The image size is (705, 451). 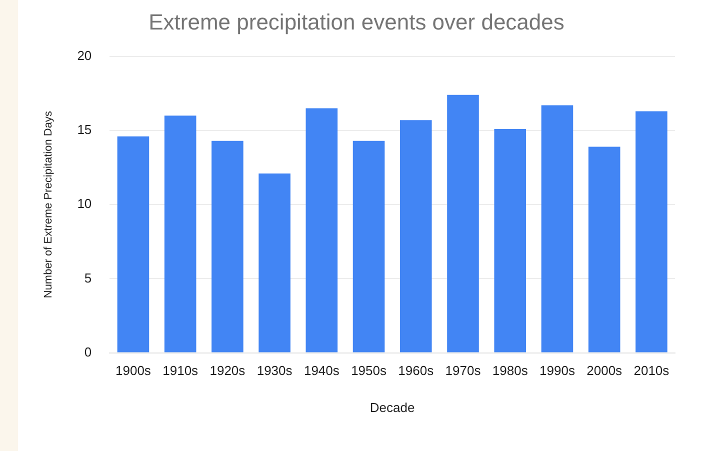 What do you see at coordinates (392, 407) in the screenshot?
I see `x-axis-title: Decade` at bounding box center [392, 407].